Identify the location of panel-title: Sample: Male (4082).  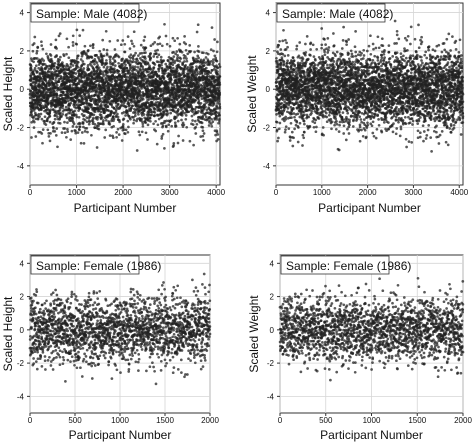
(88, 13).